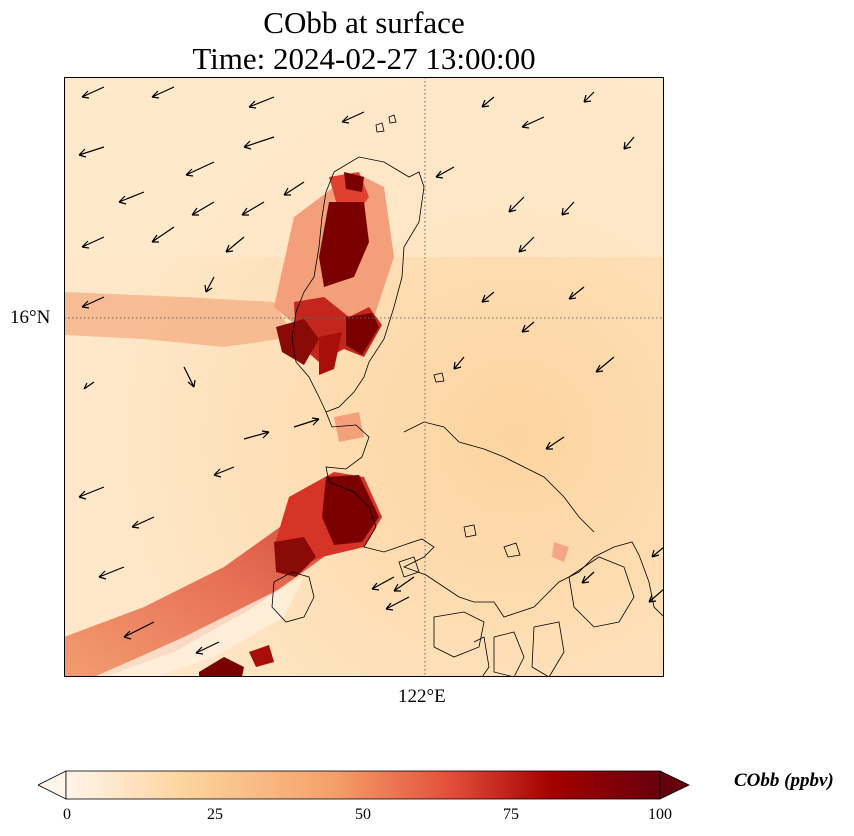 Image resolution: width=854 pixels, height=836 pixels. Describe the element at coordinates (499, 477) in the screenshot. I see `coastline-bicol` at that location.